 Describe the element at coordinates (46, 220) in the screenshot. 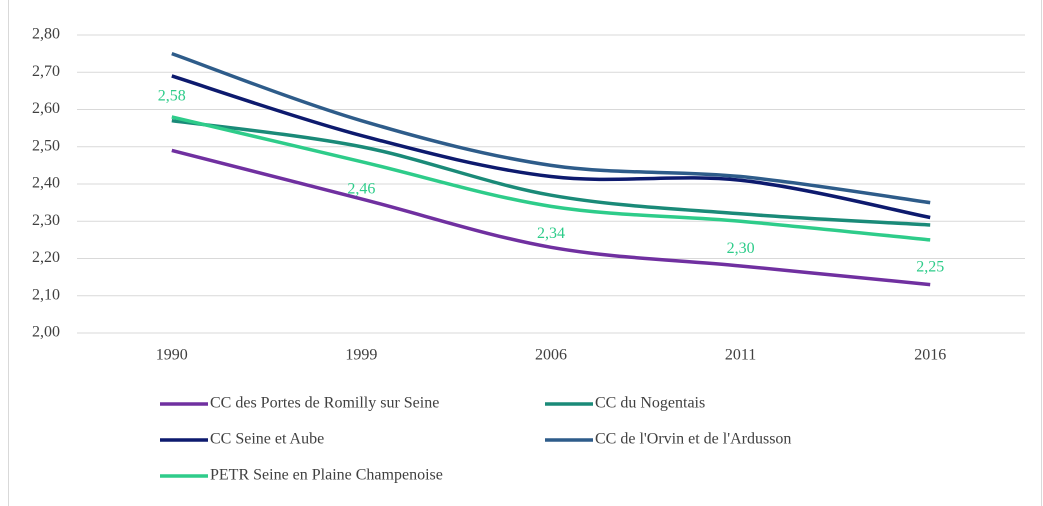

I see `y-tick-label: 2,30` at that location.